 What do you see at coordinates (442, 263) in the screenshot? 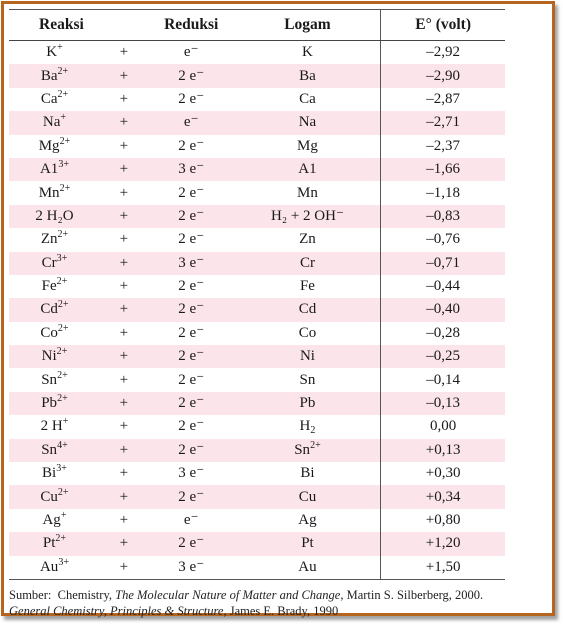
I see `cell-e0: –0,71` at bounding box center [442, 263].